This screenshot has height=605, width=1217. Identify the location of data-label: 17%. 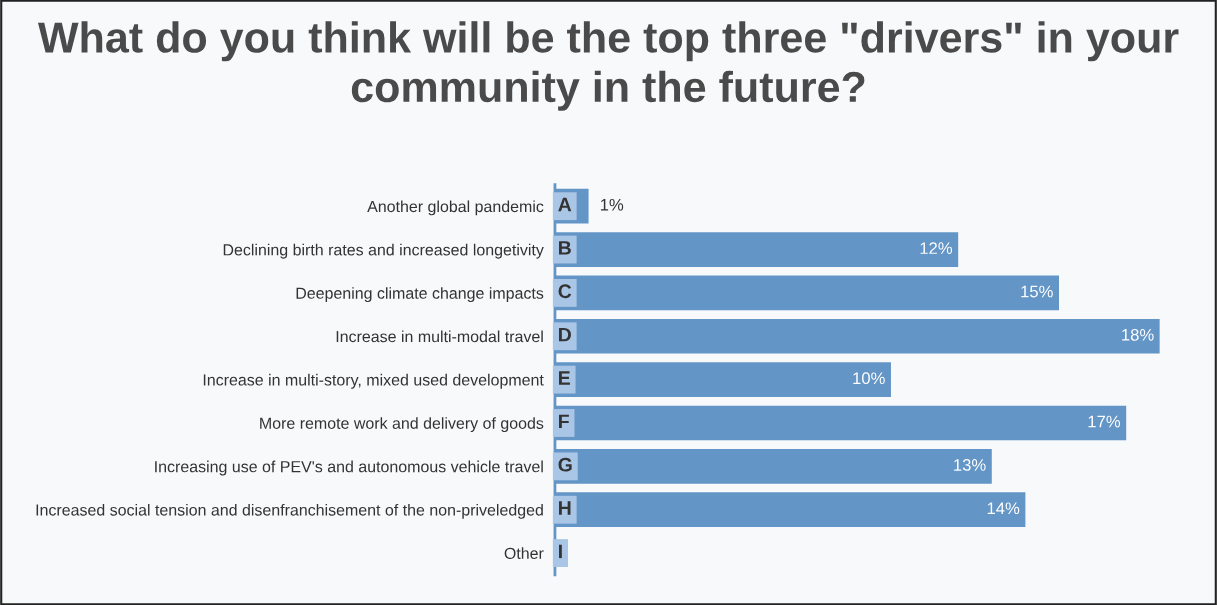
(1104, 421).